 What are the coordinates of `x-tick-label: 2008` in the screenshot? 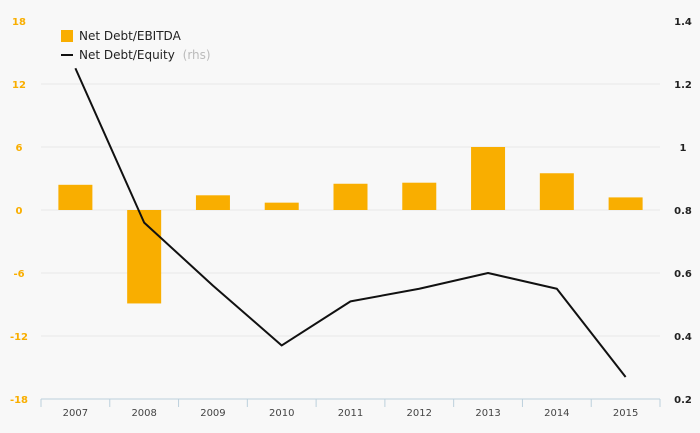 It's located at (143, 413).